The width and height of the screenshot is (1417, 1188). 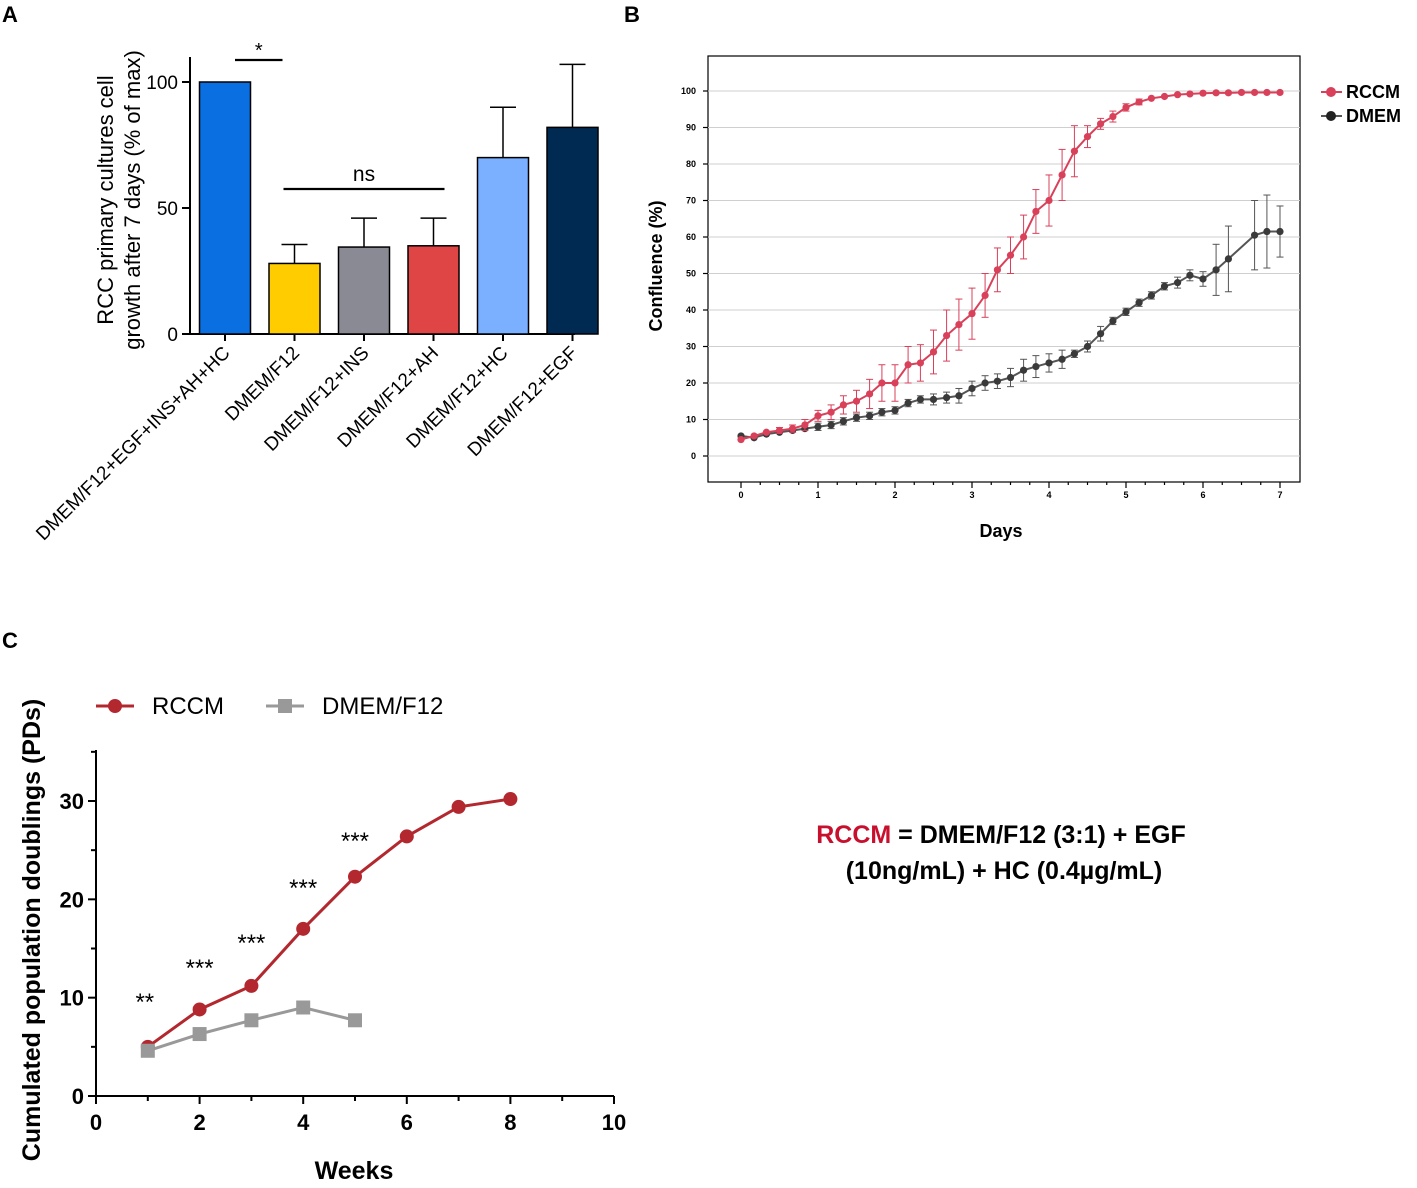 What do you see at coordinates (32, 930) in the screenshot?
I see `chart-c-ylabel: Cumulated population doublings (PDs)` at bounding box center [32, 930].